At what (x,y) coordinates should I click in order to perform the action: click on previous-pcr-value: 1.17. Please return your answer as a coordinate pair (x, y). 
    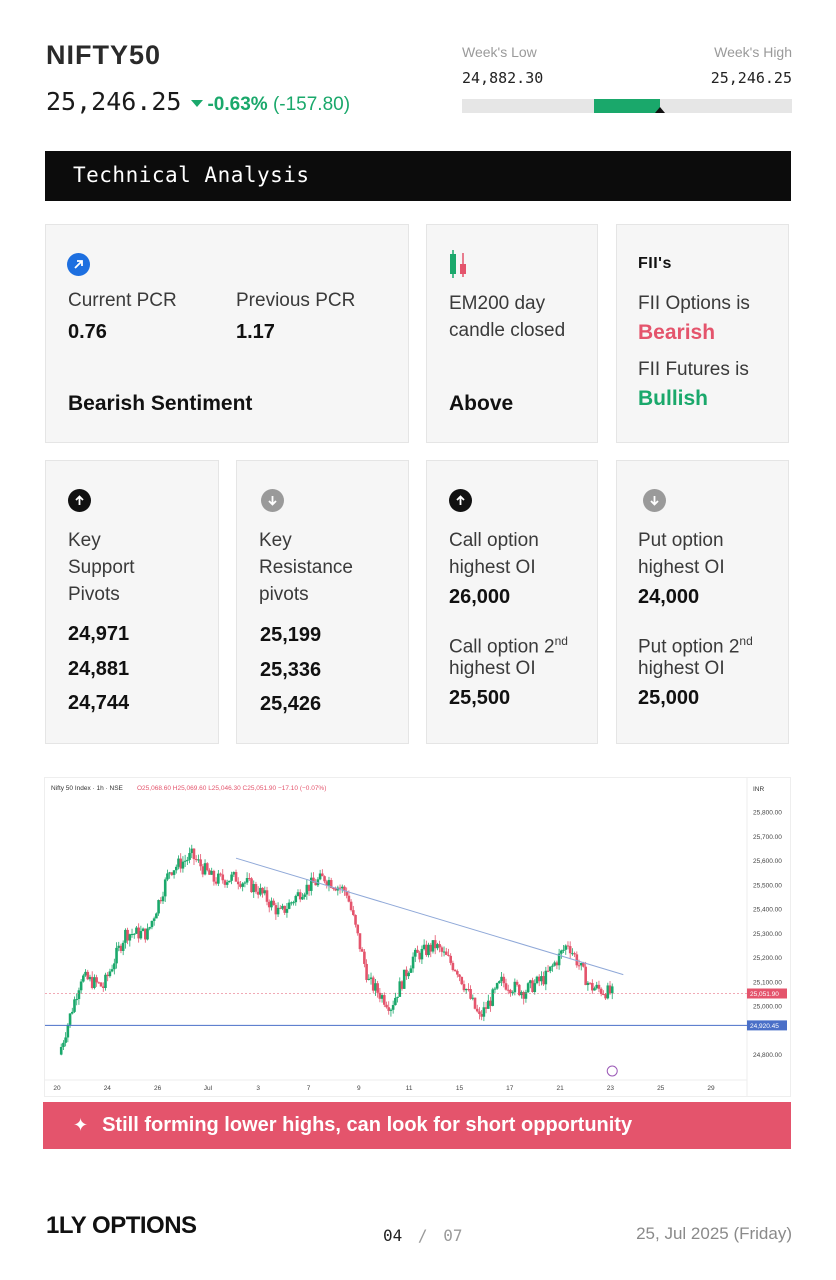
    Looking at the image, I should click on (255, 332).